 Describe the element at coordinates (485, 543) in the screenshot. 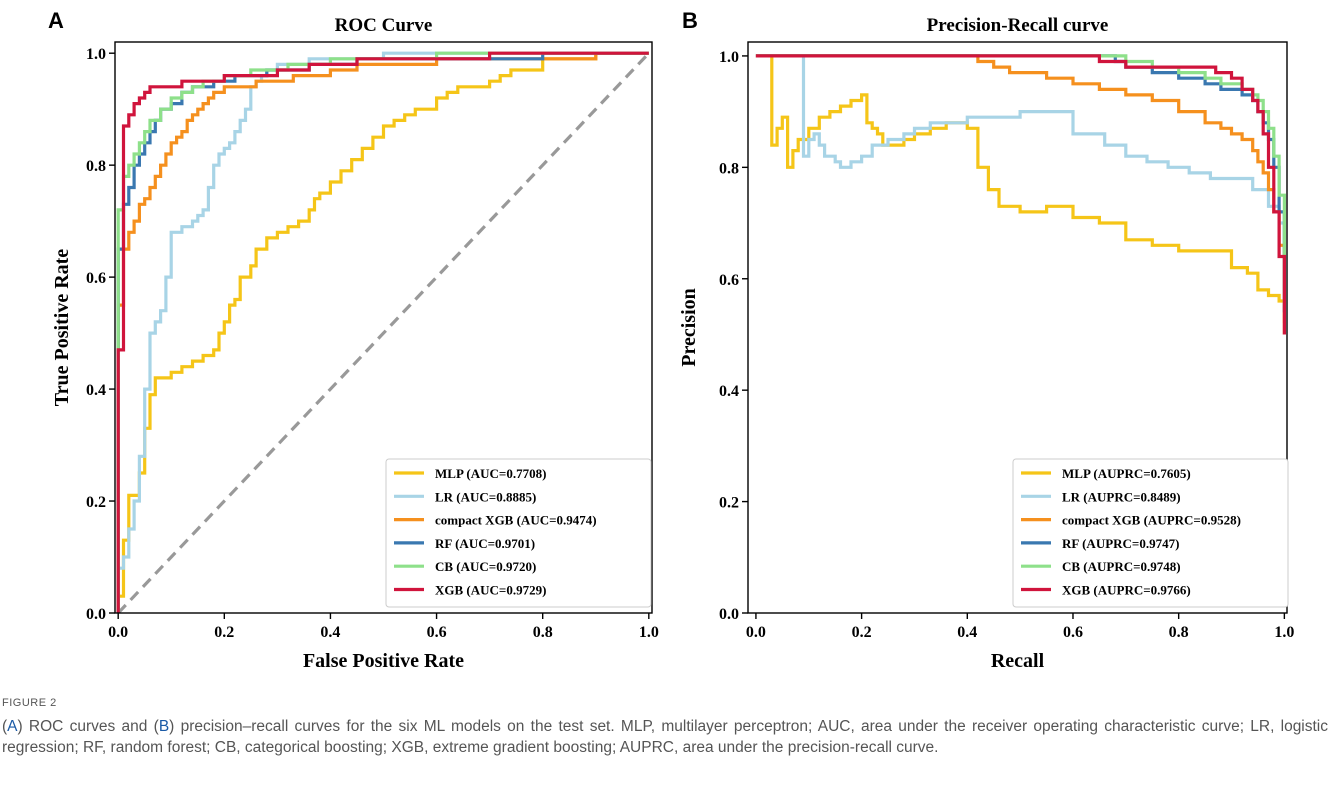

I see `legend-label: RF (AUC=0.9701)` at that location.